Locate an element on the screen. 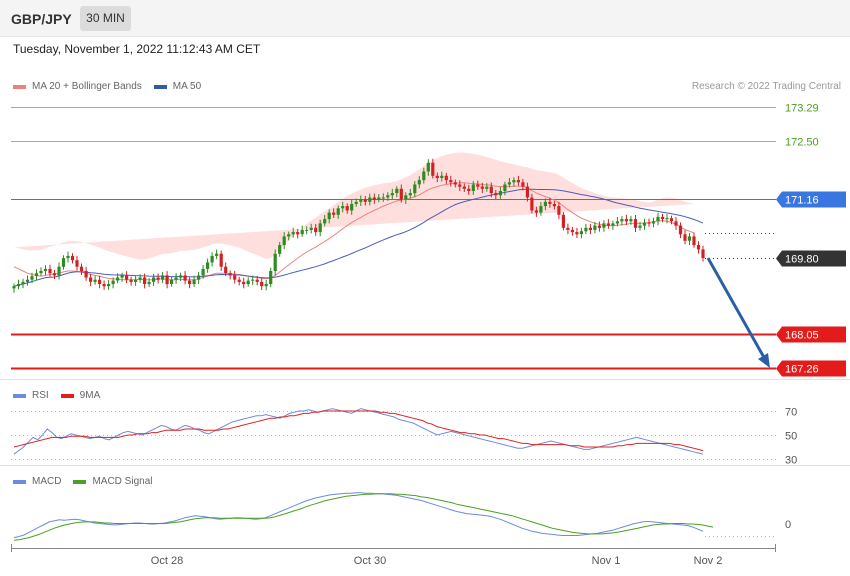  timeframe-button: 30 MIN is located at coordinates (105, 18).